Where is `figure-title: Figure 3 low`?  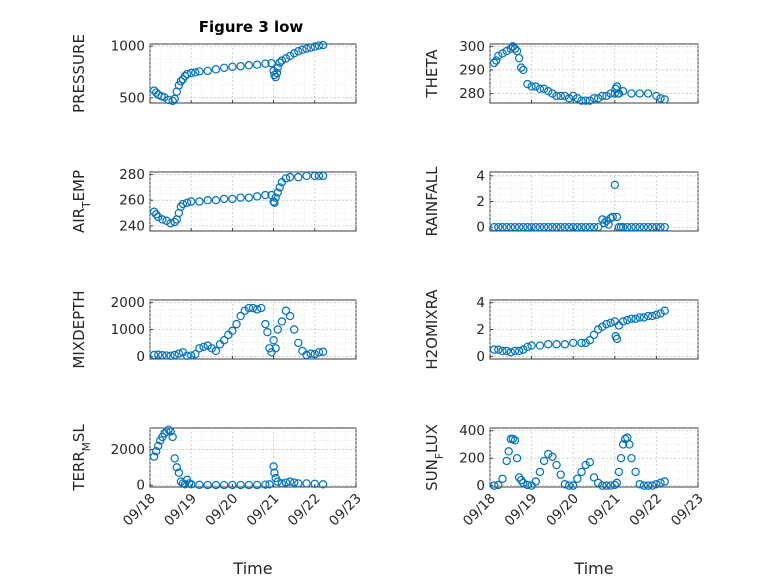
figure-title: Figure 3 low is located at coordinates (251, 27).